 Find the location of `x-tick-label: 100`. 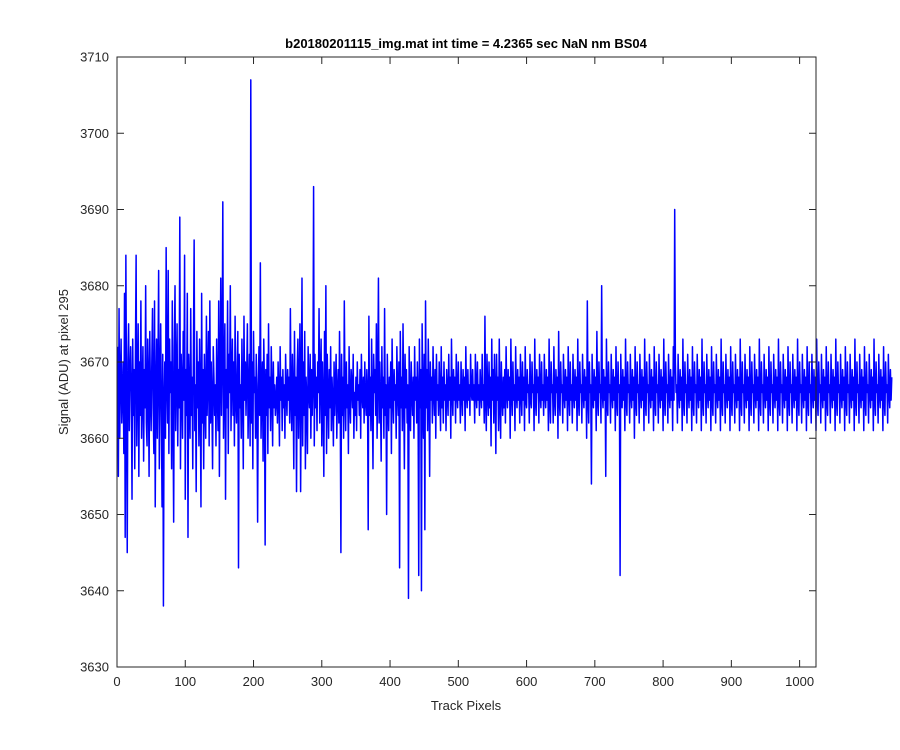

x-tick-label: 100 is located at coordinates (185, 681).